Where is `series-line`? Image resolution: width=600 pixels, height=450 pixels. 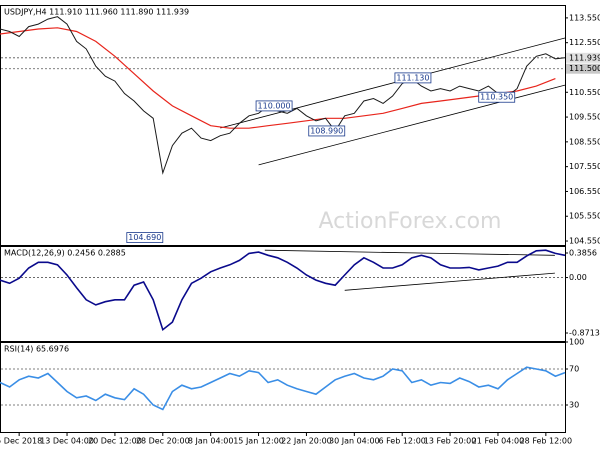
series-line is located at coordinates (283, 388).